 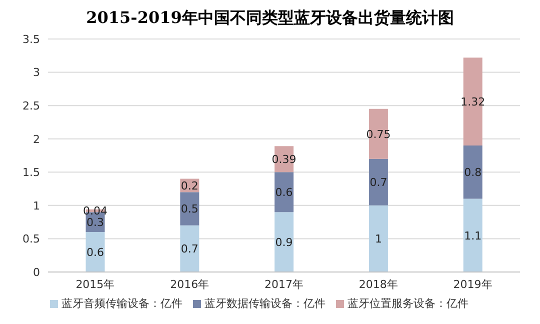 I want to click on x-tick-label: 2018年, so click(x=378, y=284).